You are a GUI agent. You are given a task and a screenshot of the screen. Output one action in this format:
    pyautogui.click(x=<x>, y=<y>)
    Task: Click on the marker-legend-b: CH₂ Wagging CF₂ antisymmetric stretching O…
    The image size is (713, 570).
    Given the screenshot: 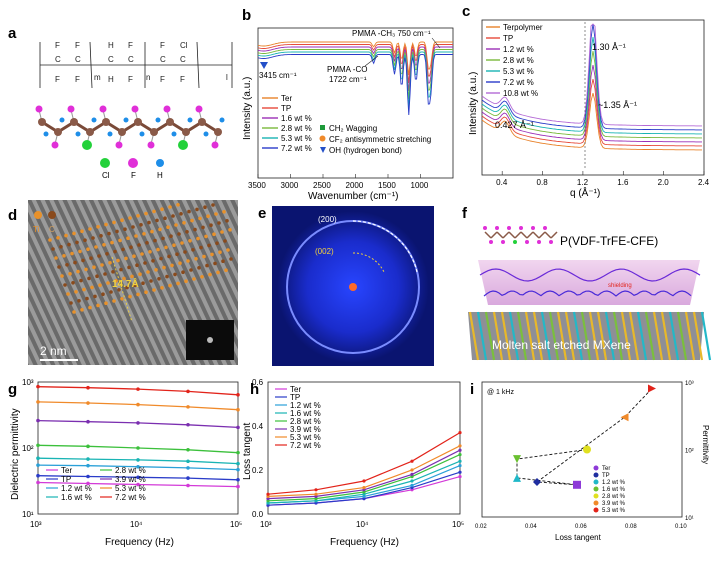 What is the action you would take?
    pyautogui.click(x=375, y=139)
    